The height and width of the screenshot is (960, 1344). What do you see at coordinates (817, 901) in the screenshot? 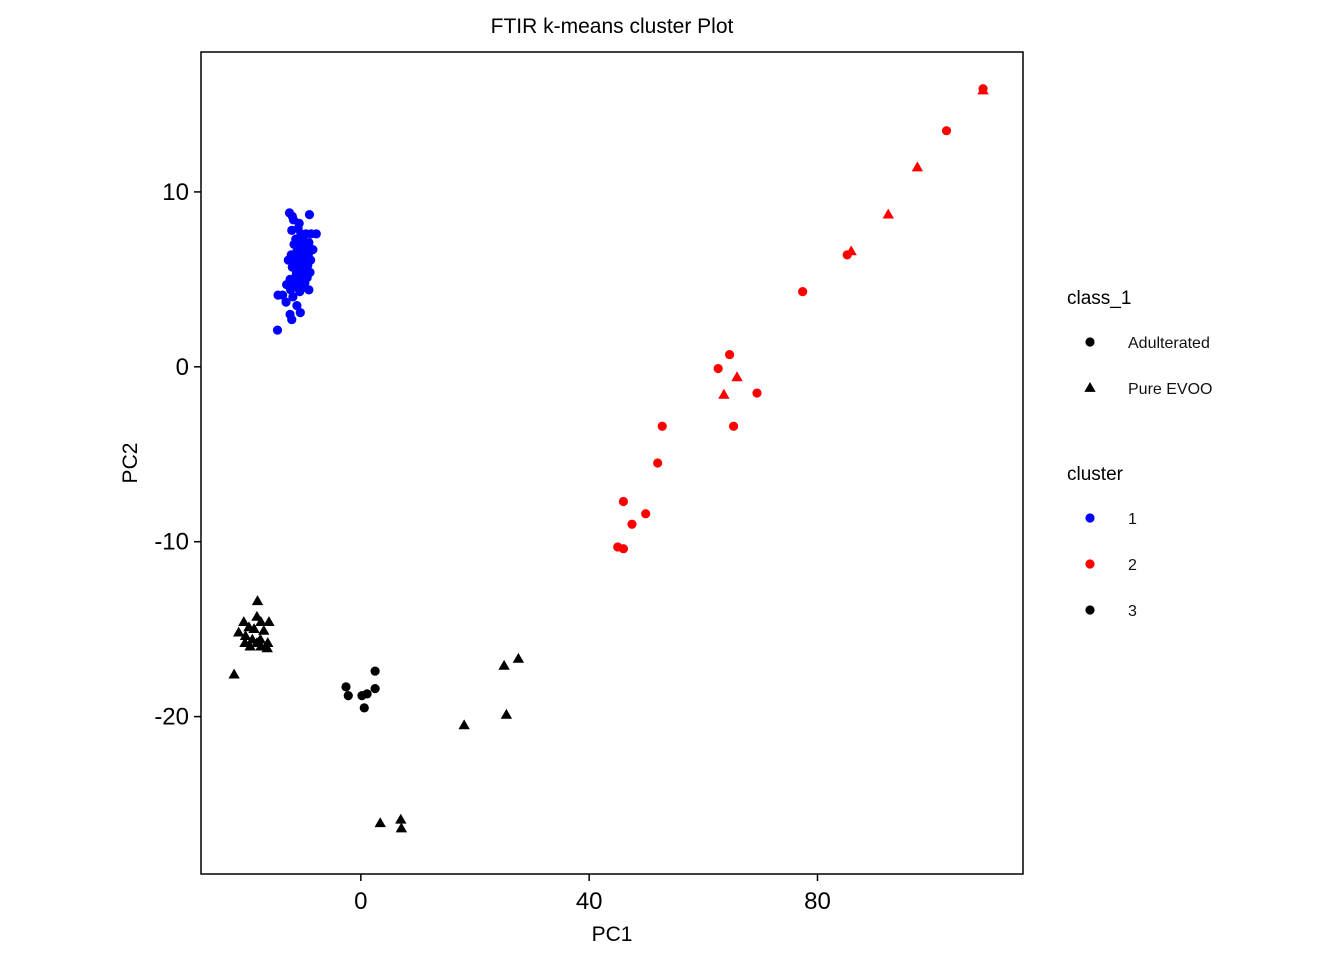
I see `x-tick-label: 80` at bounding box center [817, 901].